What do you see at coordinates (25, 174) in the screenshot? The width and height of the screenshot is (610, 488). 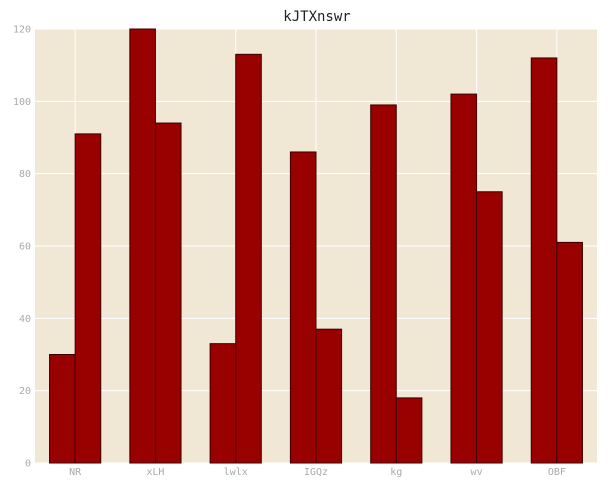 I see `y-tick-label: 80` at bounding box center [25, 174].